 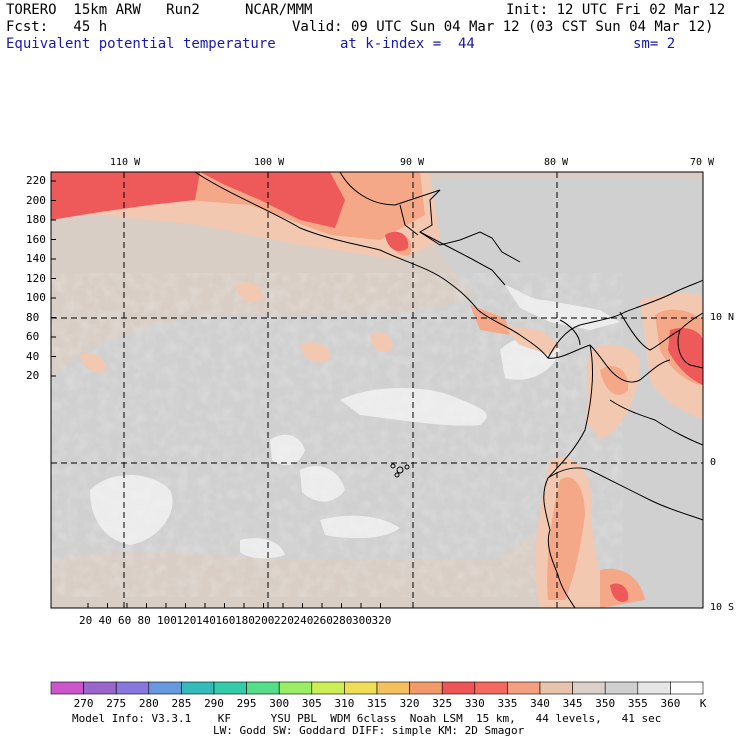 I want to click on y-tick-label: 20, so click(x=33, y=375).